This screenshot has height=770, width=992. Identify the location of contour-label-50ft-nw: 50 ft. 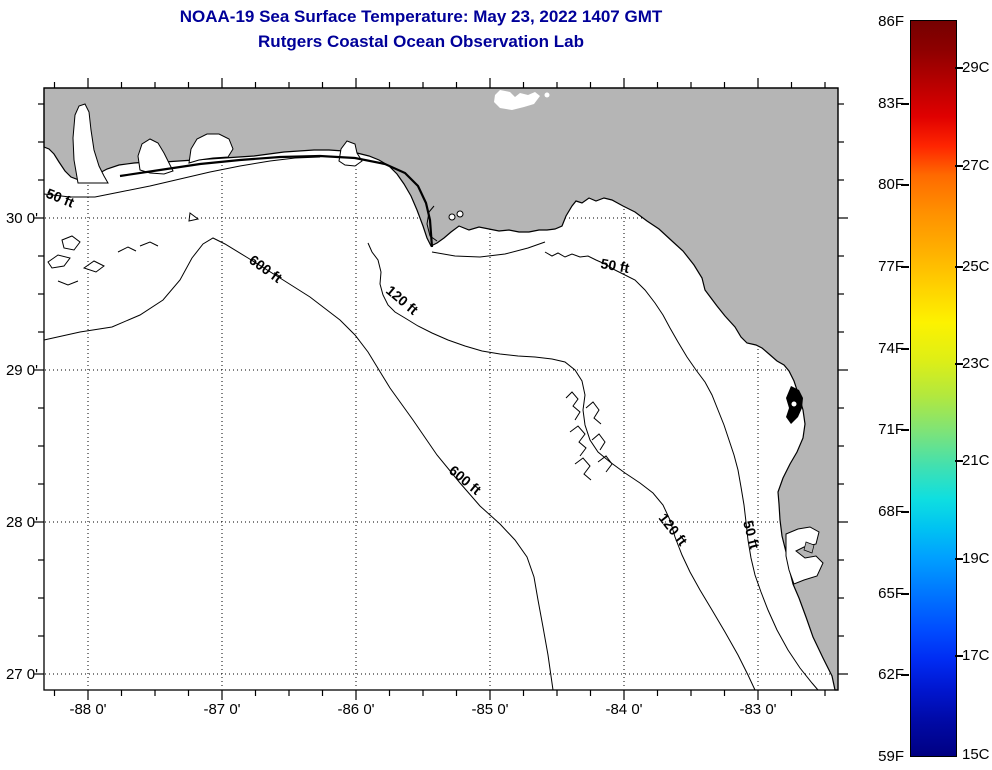
(60, 198).